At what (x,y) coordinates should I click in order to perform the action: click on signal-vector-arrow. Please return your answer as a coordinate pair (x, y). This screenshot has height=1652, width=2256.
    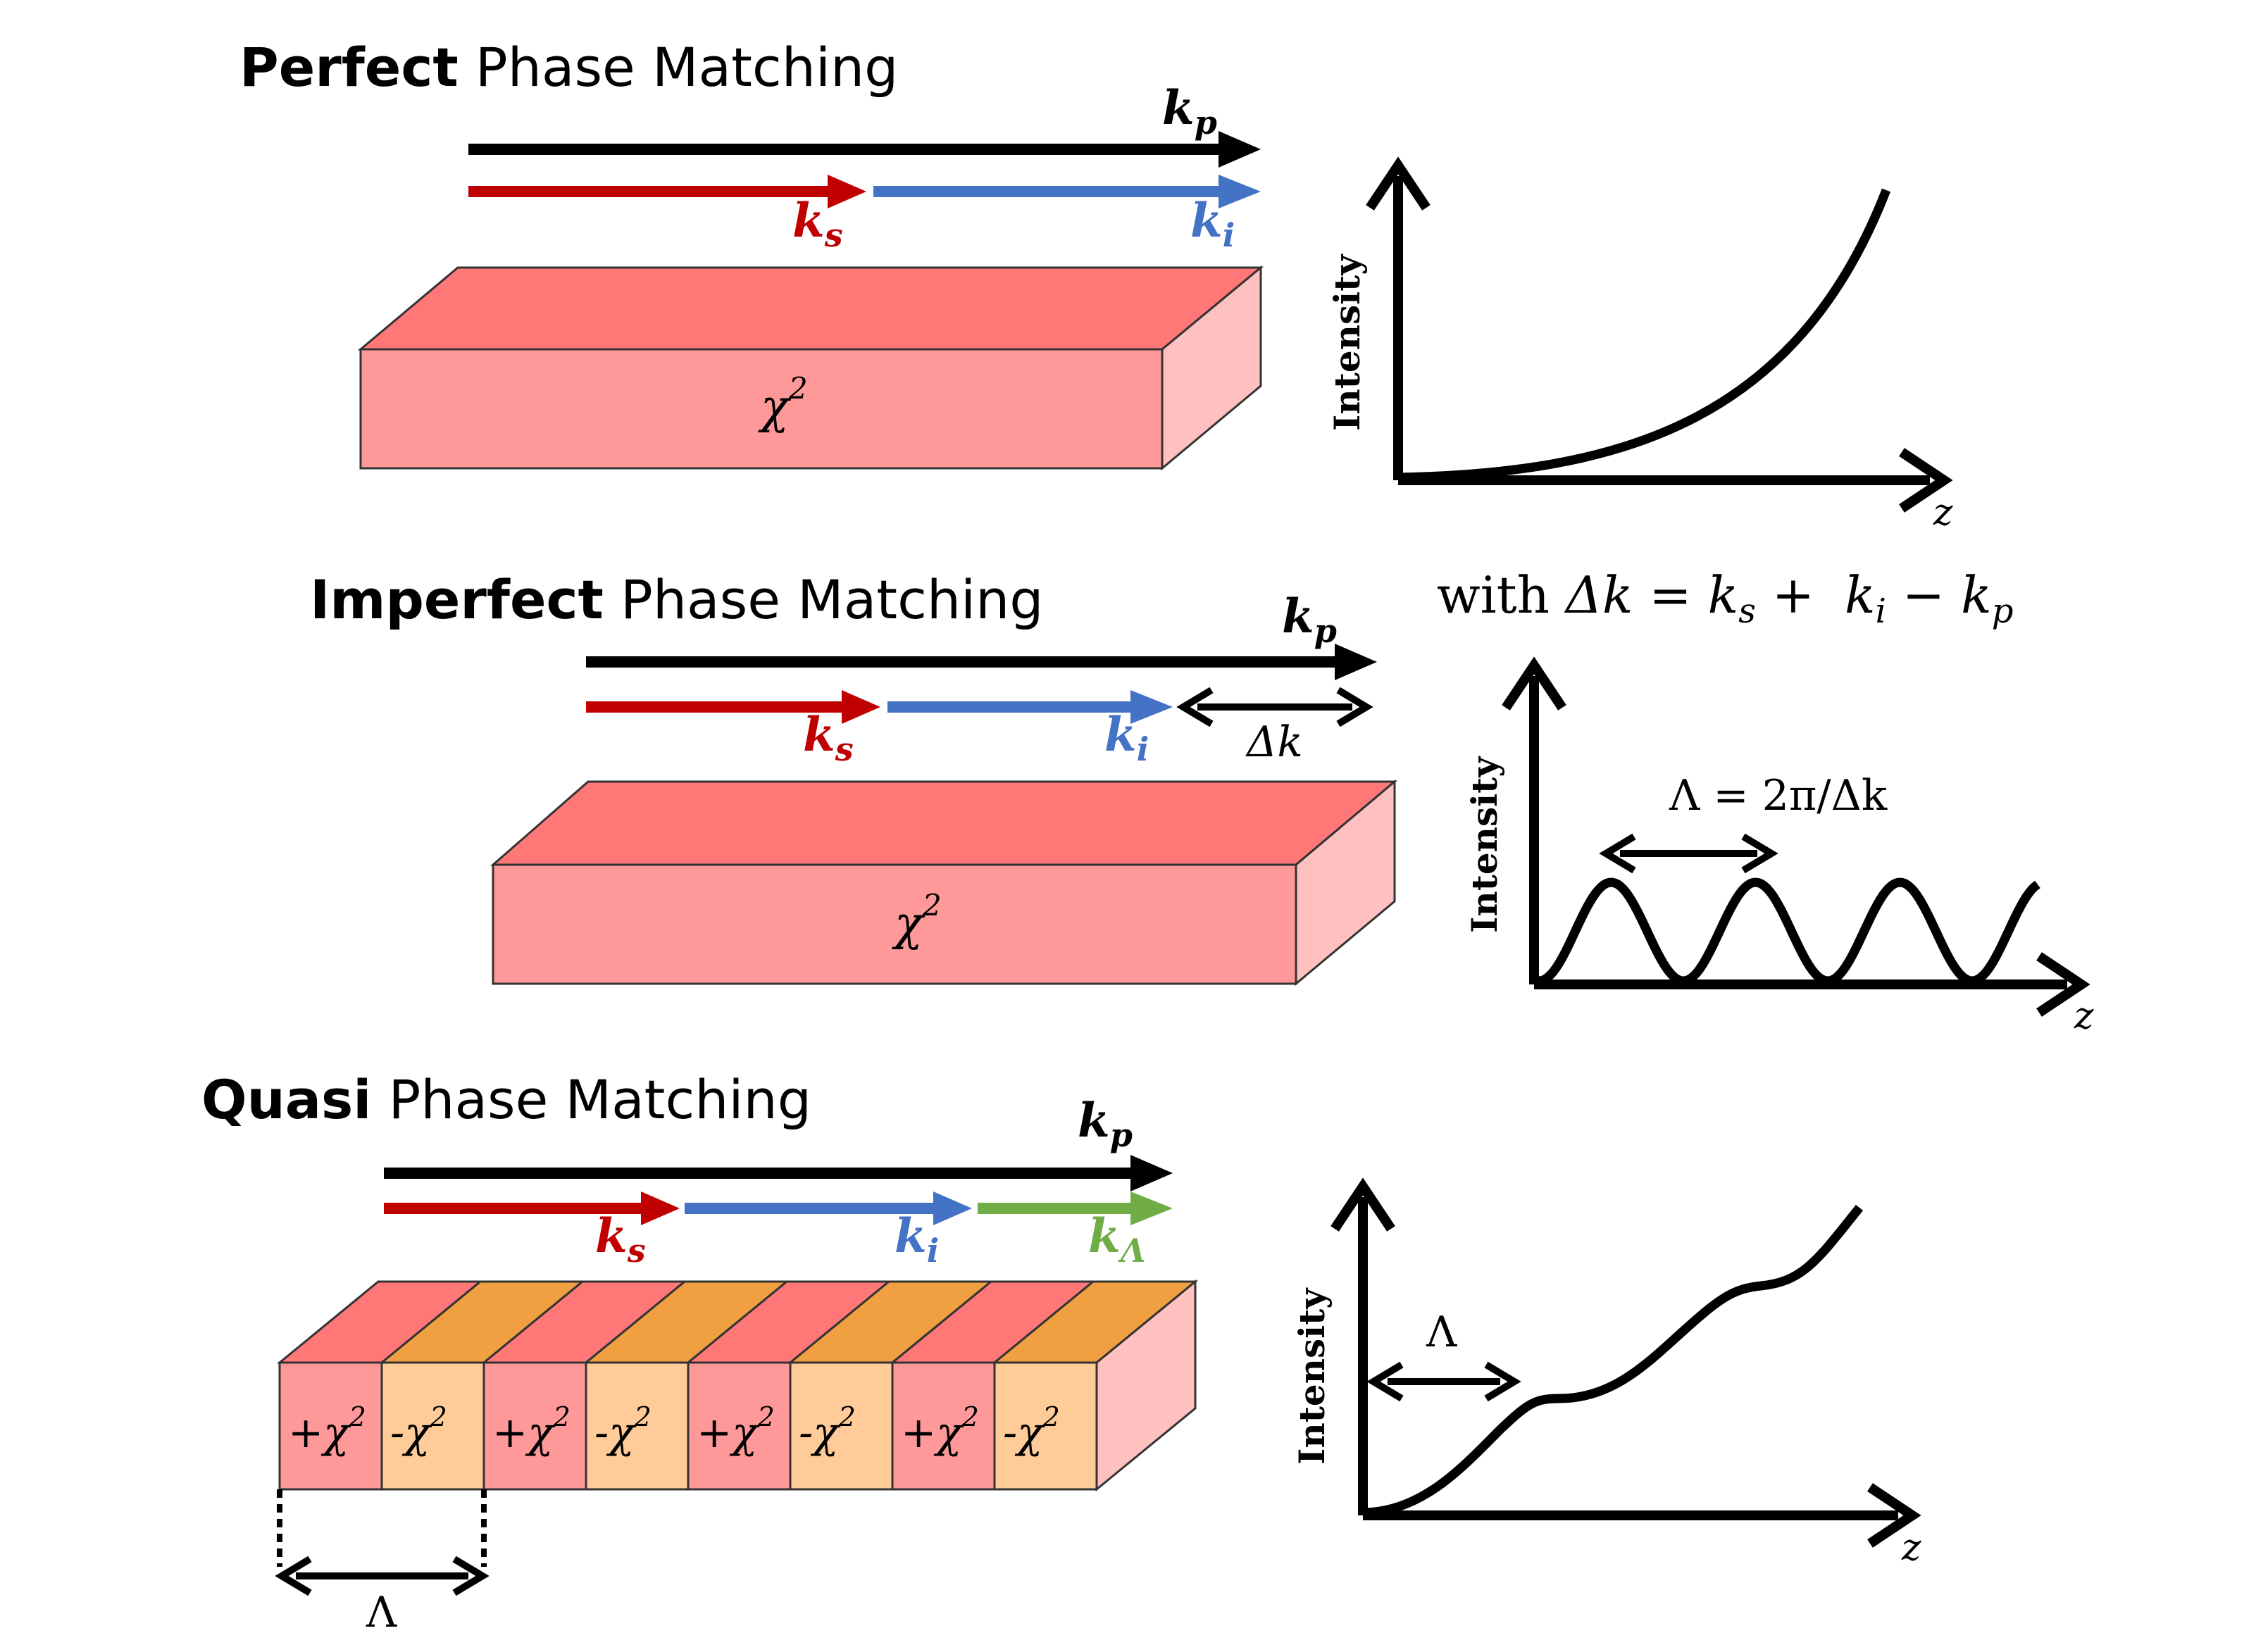
    Looking at the image, I should click on (667, 191).